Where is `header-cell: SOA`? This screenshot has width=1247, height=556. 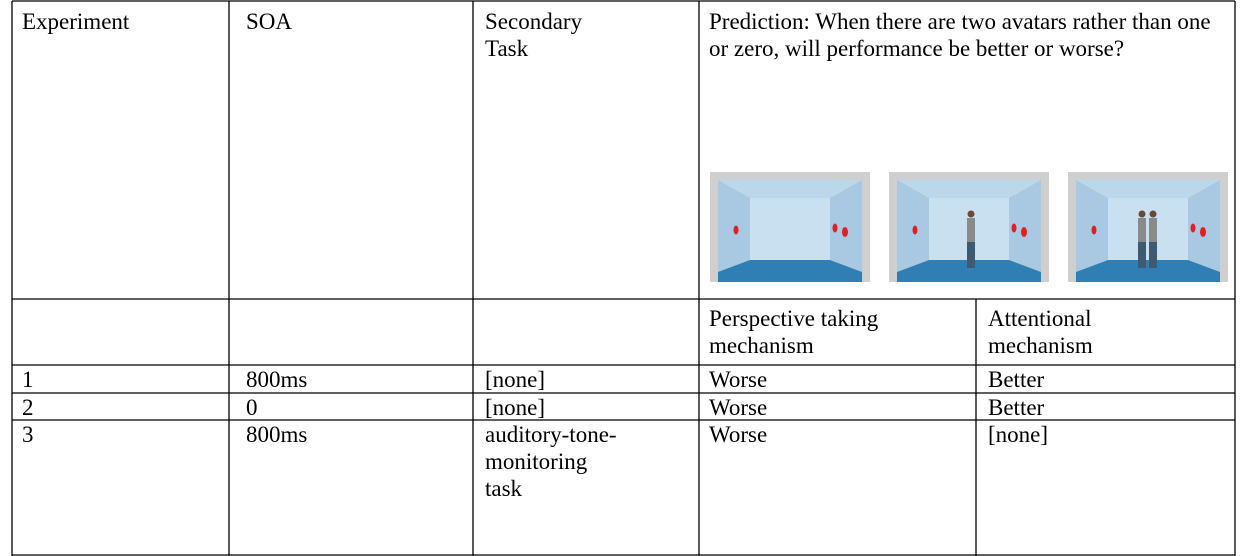
header-cell: SOA is located at coordinates (269, 21).